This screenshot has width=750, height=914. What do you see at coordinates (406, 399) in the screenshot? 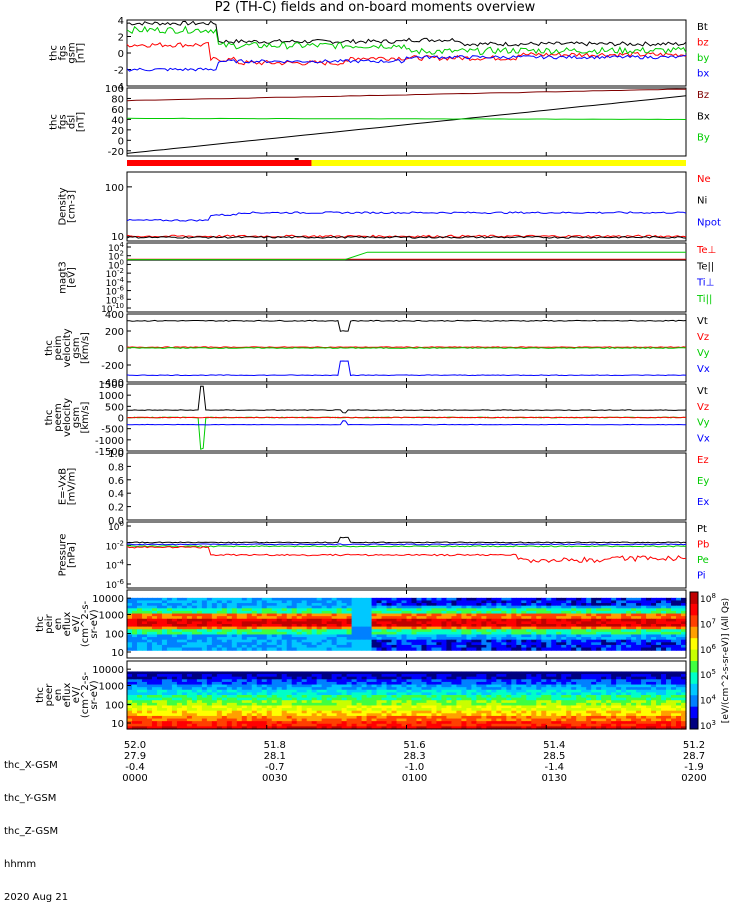
I see `series-vt` at bounding box center [406, 399].